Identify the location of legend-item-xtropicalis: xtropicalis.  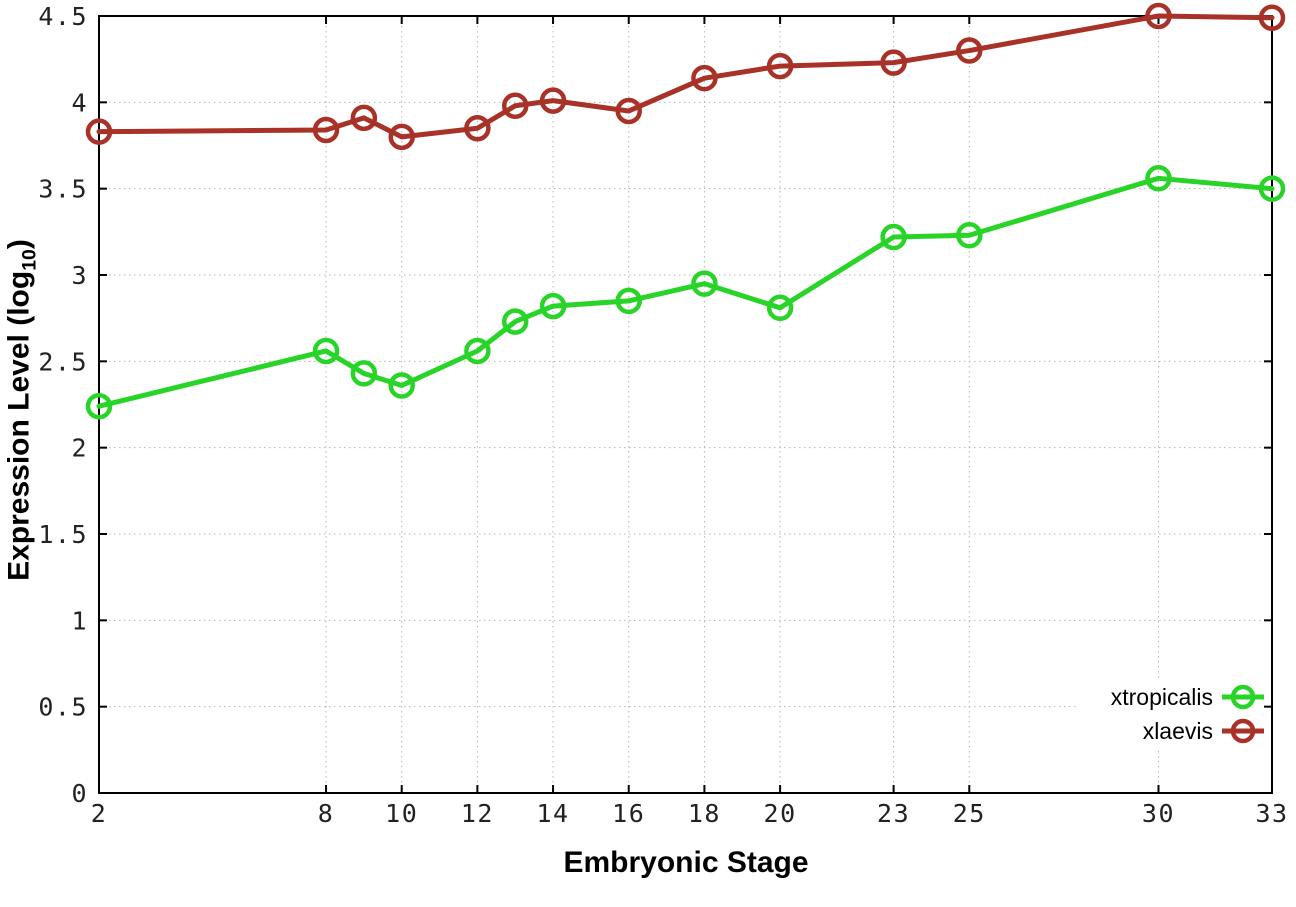
(1170, 697).